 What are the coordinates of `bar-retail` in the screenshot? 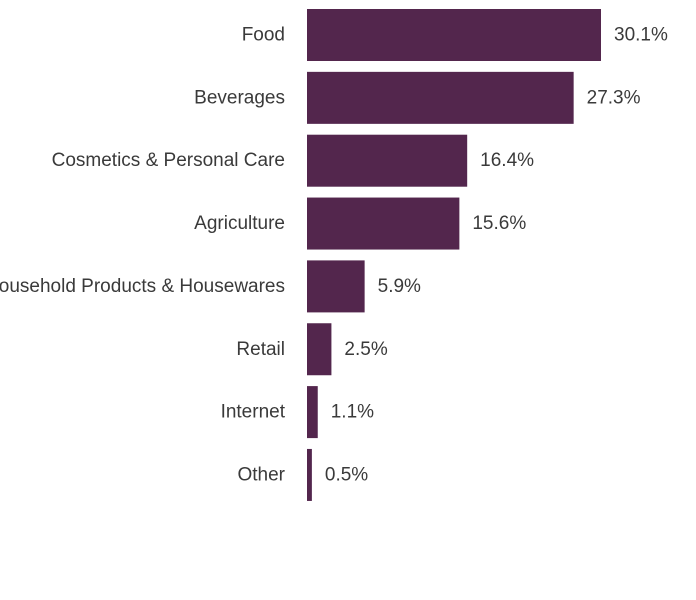 It's located at (319, 349).